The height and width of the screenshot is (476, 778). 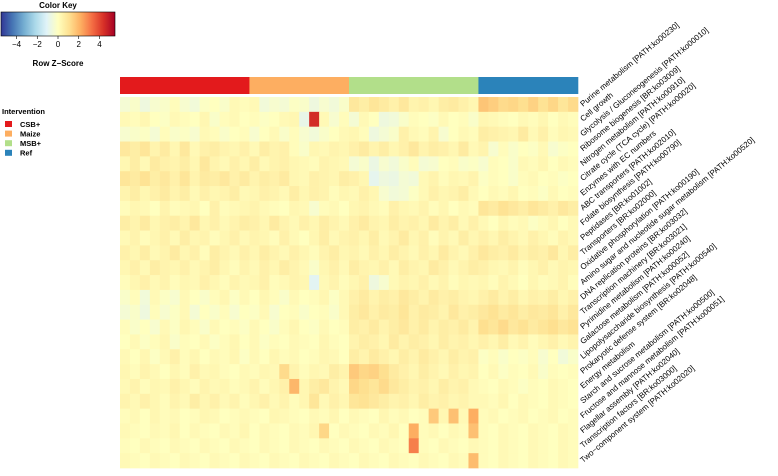 What do you see at coordinates (8, 133) in the screenshot?
I see `legend-swatch` at bounding box center [8, 133].